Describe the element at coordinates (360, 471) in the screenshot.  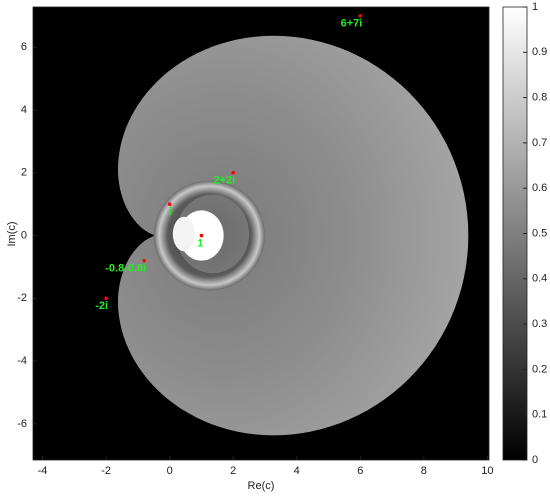
I see `x-tick-label: 6` at that location.